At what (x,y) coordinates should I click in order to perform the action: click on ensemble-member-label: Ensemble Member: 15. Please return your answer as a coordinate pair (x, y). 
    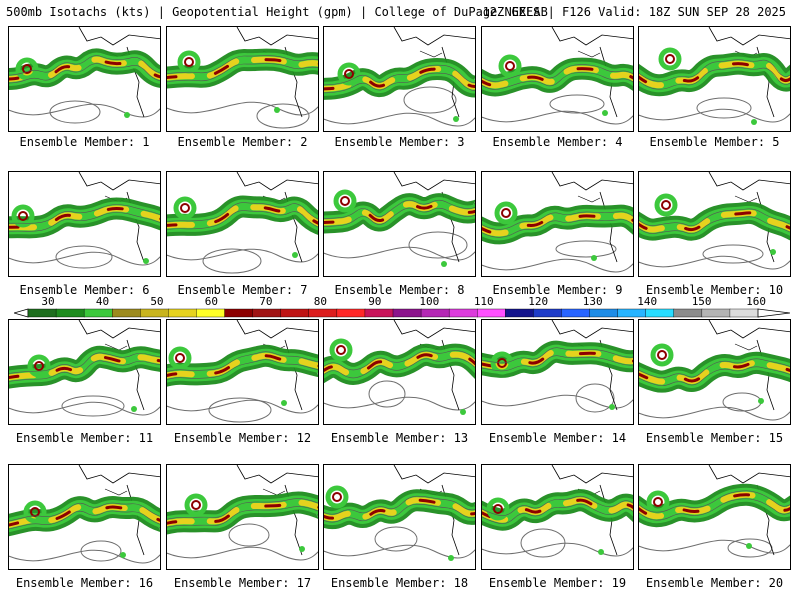
    Looking at the image, I should click on (714, 438).